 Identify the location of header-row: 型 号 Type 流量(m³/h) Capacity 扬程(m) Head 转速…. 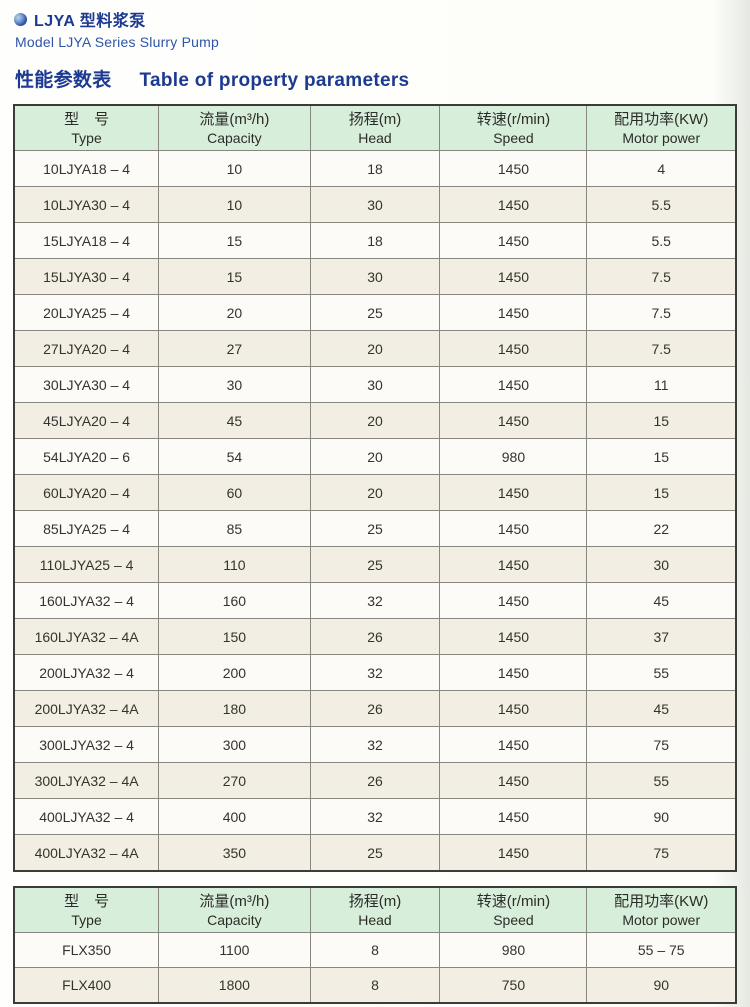
(375, 909).